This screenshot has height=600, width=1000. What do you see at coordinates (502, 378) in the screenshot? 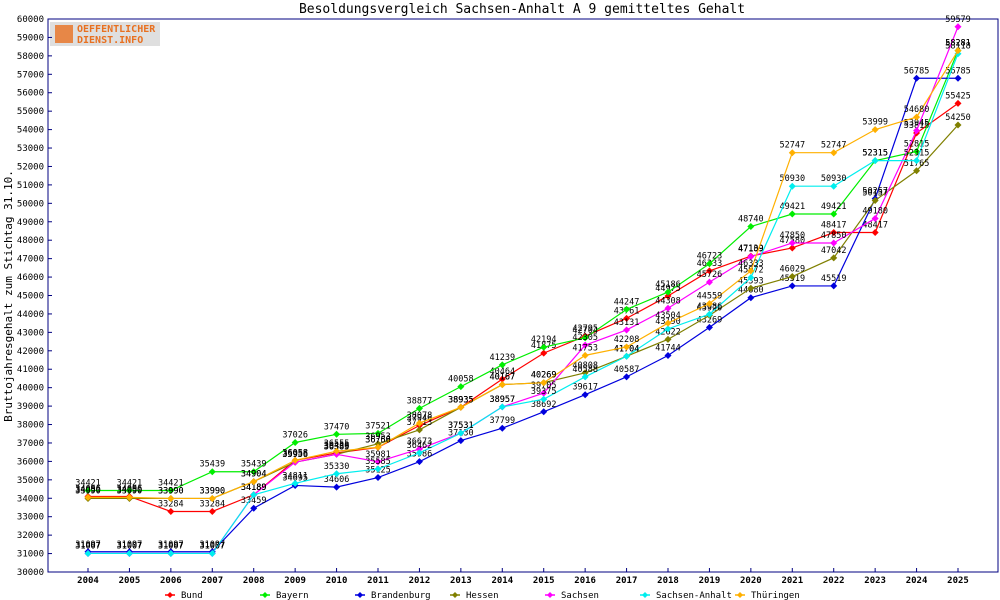
I see `data-label: 40167` at bounding box center [502, 378].